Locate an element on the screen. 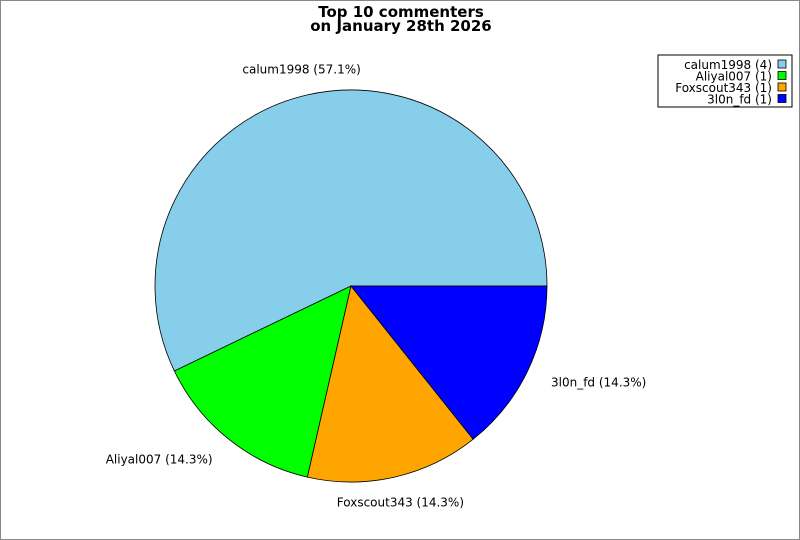 The height and width of the screenshot is (540, 800). slice-label: calum1998 (57.1%) is located at coordinates (301, 70).